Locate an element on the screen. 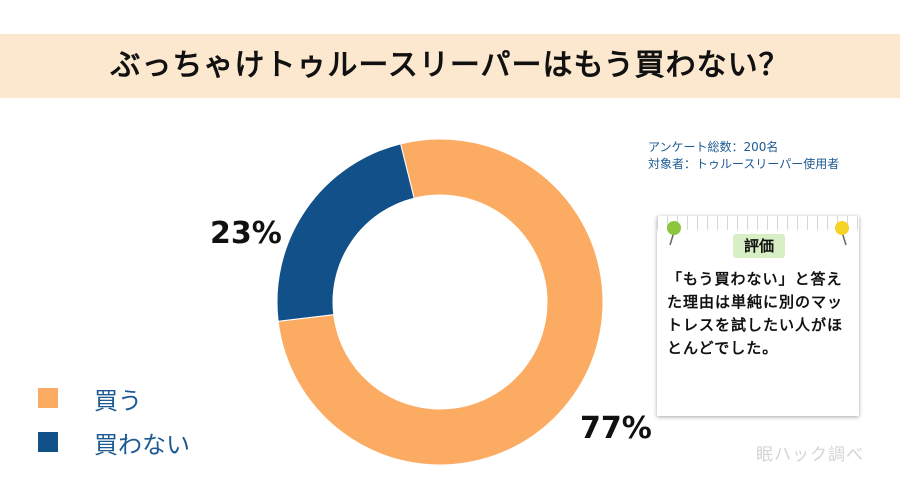 This screenshot has width=900, height=500. chart-title: ぶっちゃけトゥルースリーパーはもう買わない？ is located at coordinates (450, 65).